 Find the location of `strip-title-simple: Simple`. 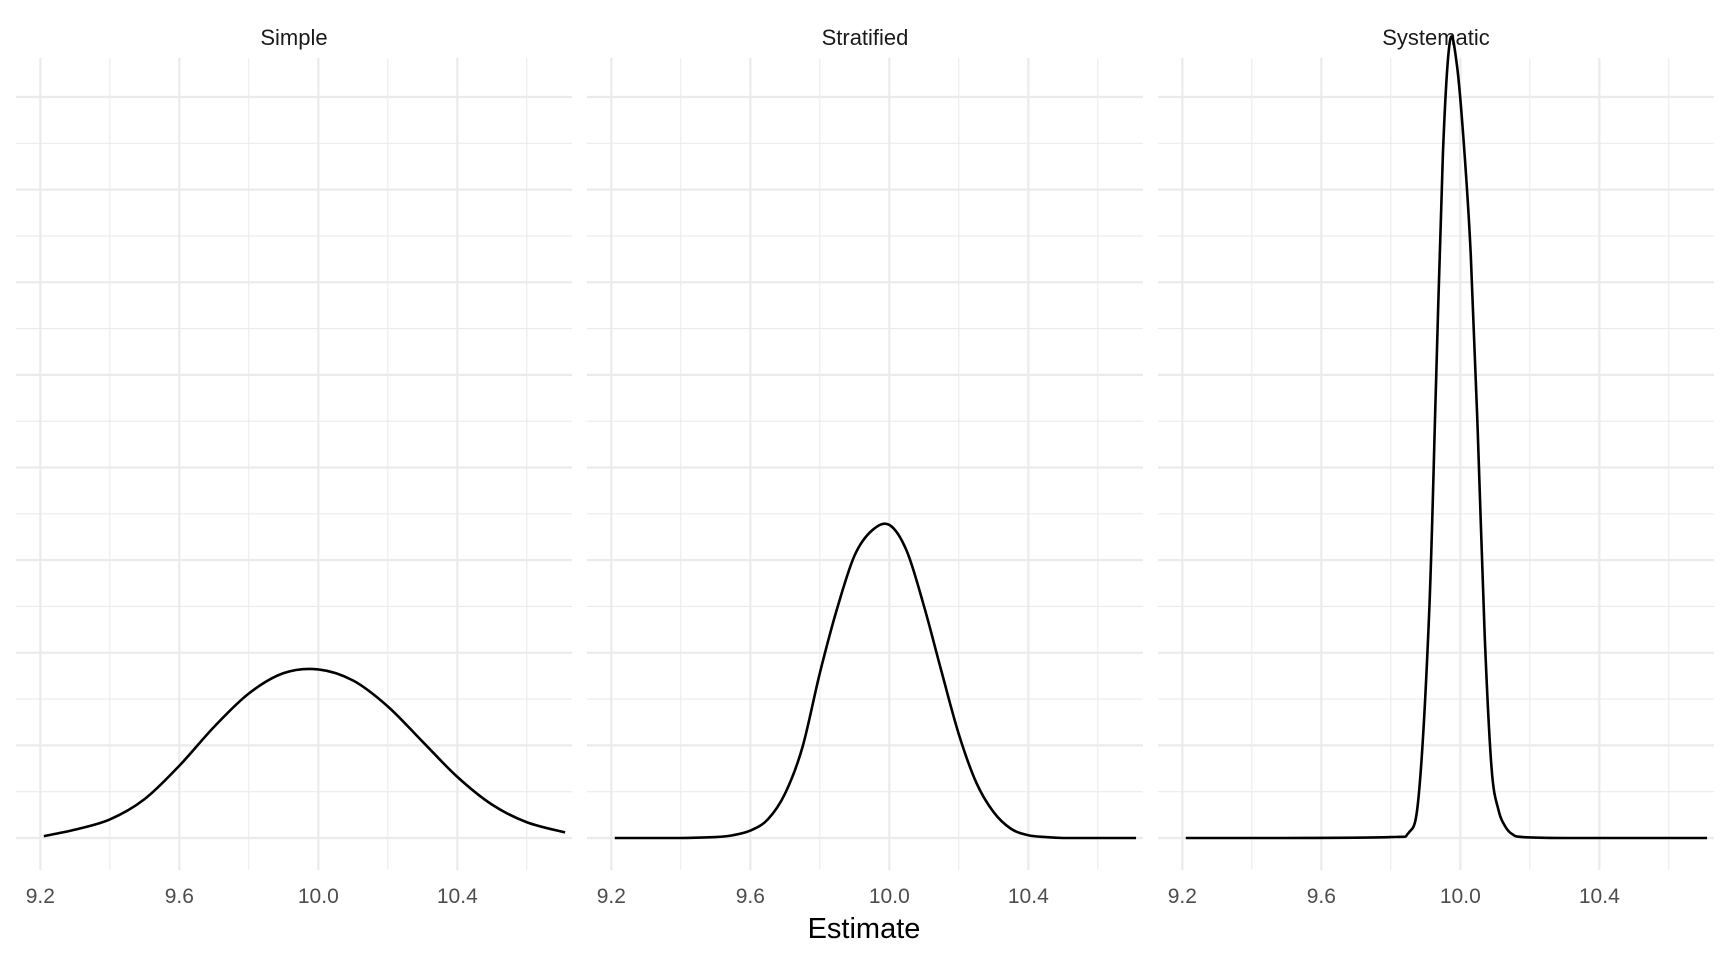

strip-title-simple: Simple is located at coordinates (293, 37).